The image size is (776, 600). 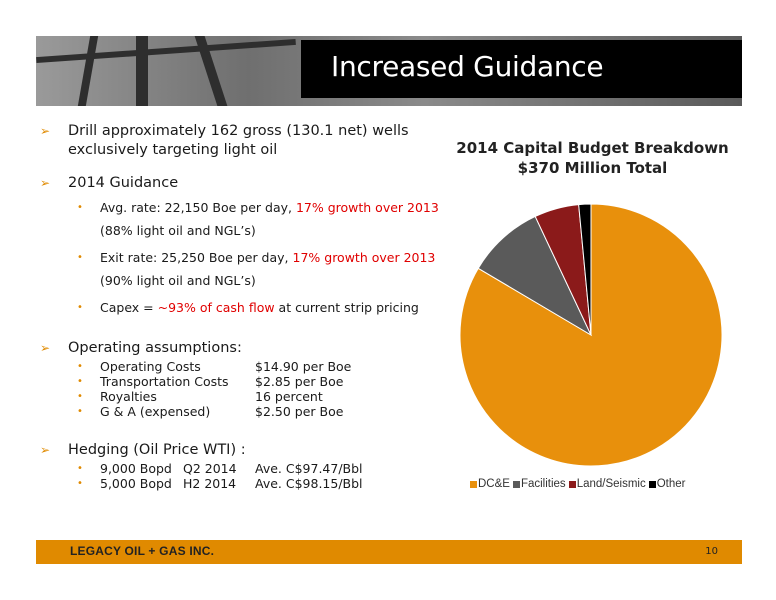 I want to click on legend-label: Land/Seismic, so click(x=611, y=484).